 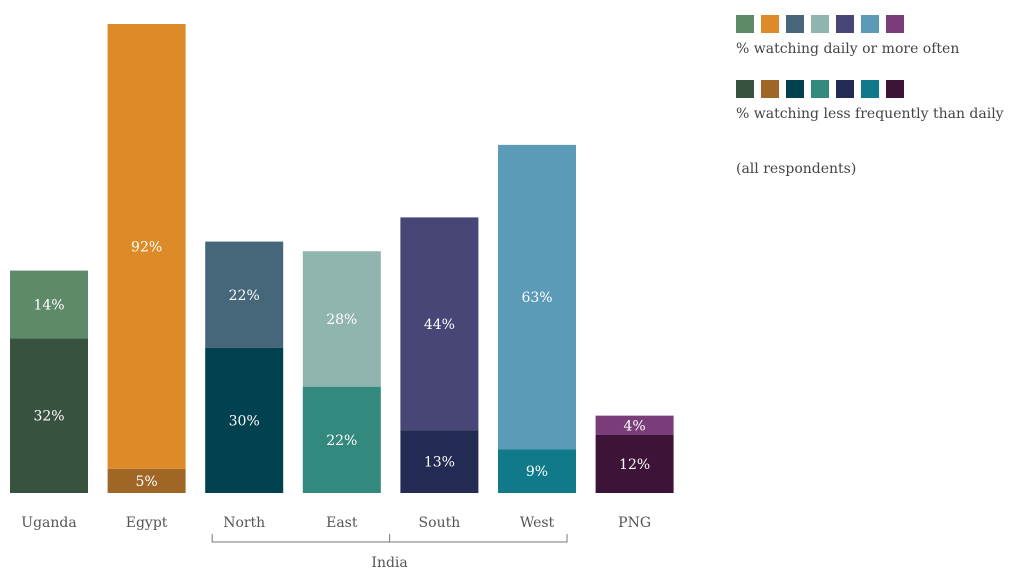 I want to click on bar-south-daily-label: 44%, so click(x=439, y=325).